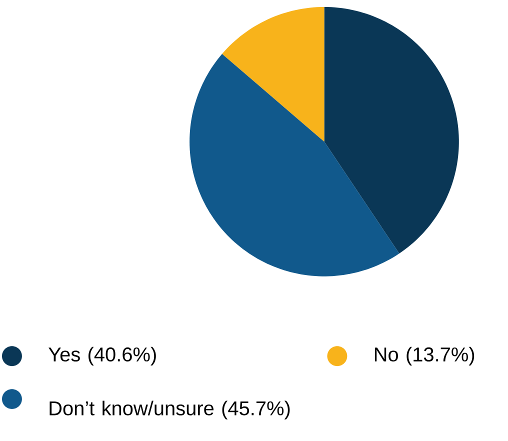  Describe the element at coordinates (170, 410) in the screenshot. I see `legend-label: Don’t know/unsure (45.7%)` at that location.